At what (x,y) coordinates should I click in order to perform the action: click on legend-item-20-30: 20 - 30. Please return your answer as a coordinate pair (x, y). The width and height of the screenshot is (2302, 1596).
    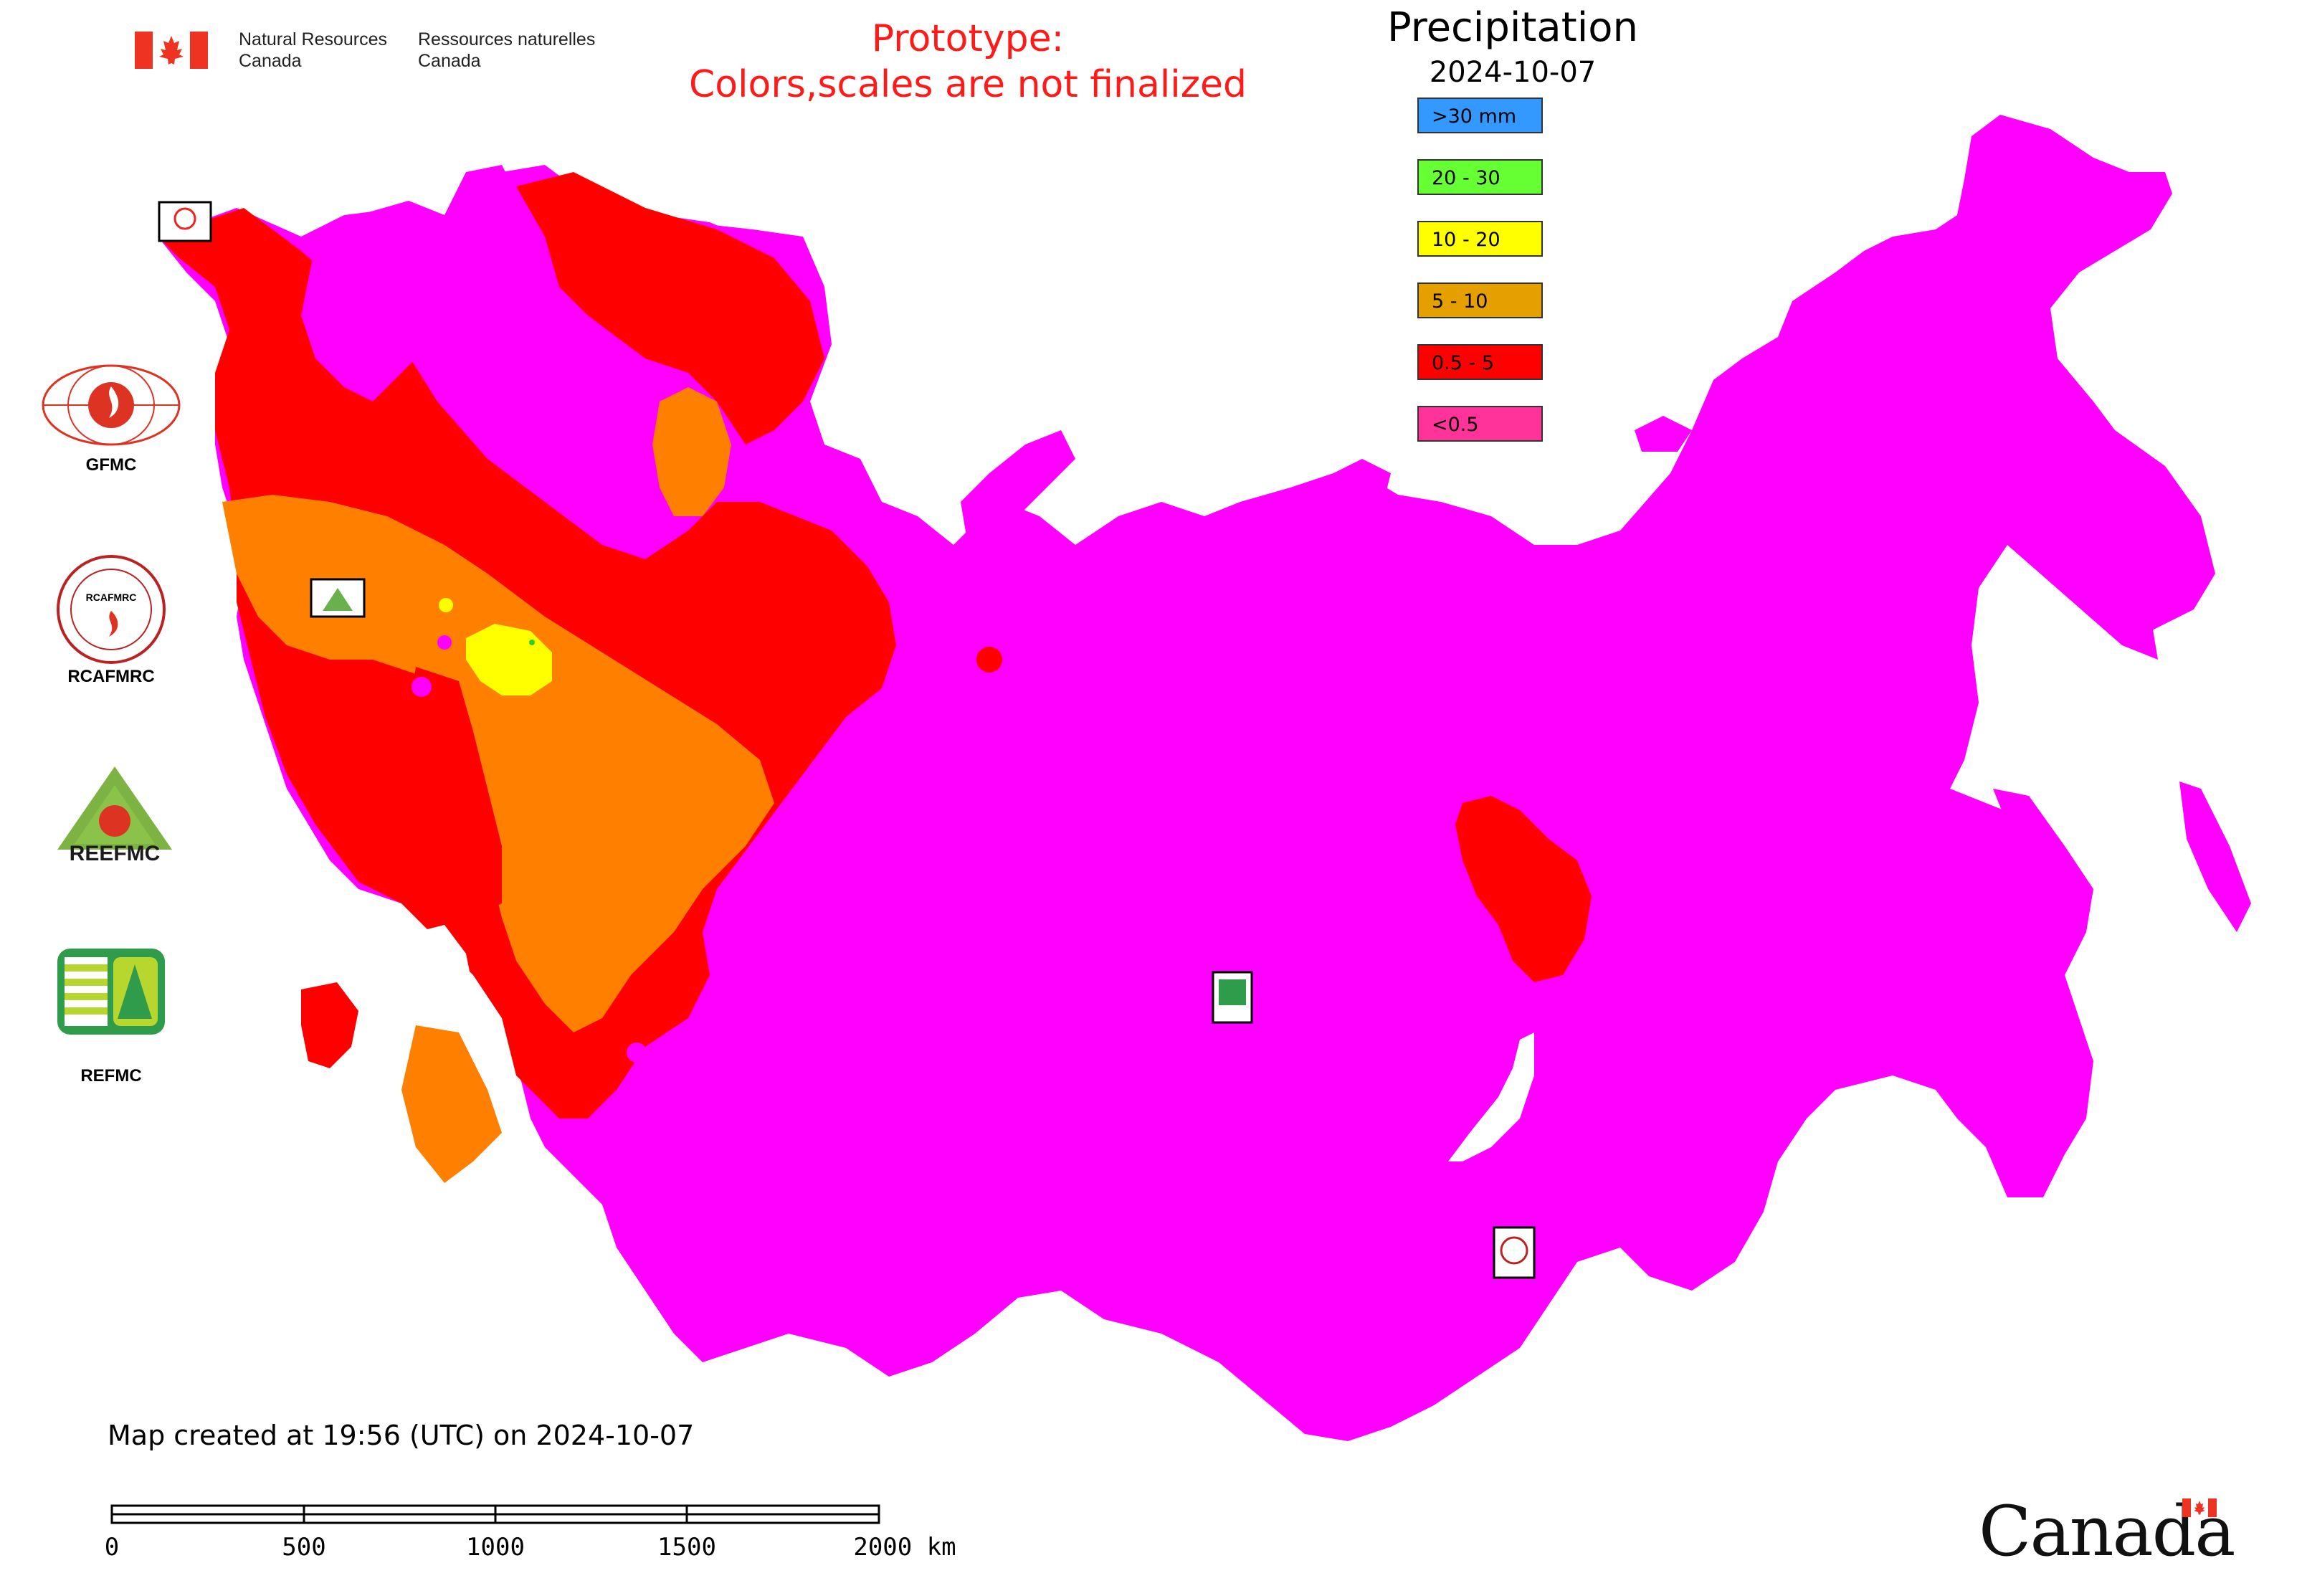
    Looking at the image, I should click on (1480, 177).